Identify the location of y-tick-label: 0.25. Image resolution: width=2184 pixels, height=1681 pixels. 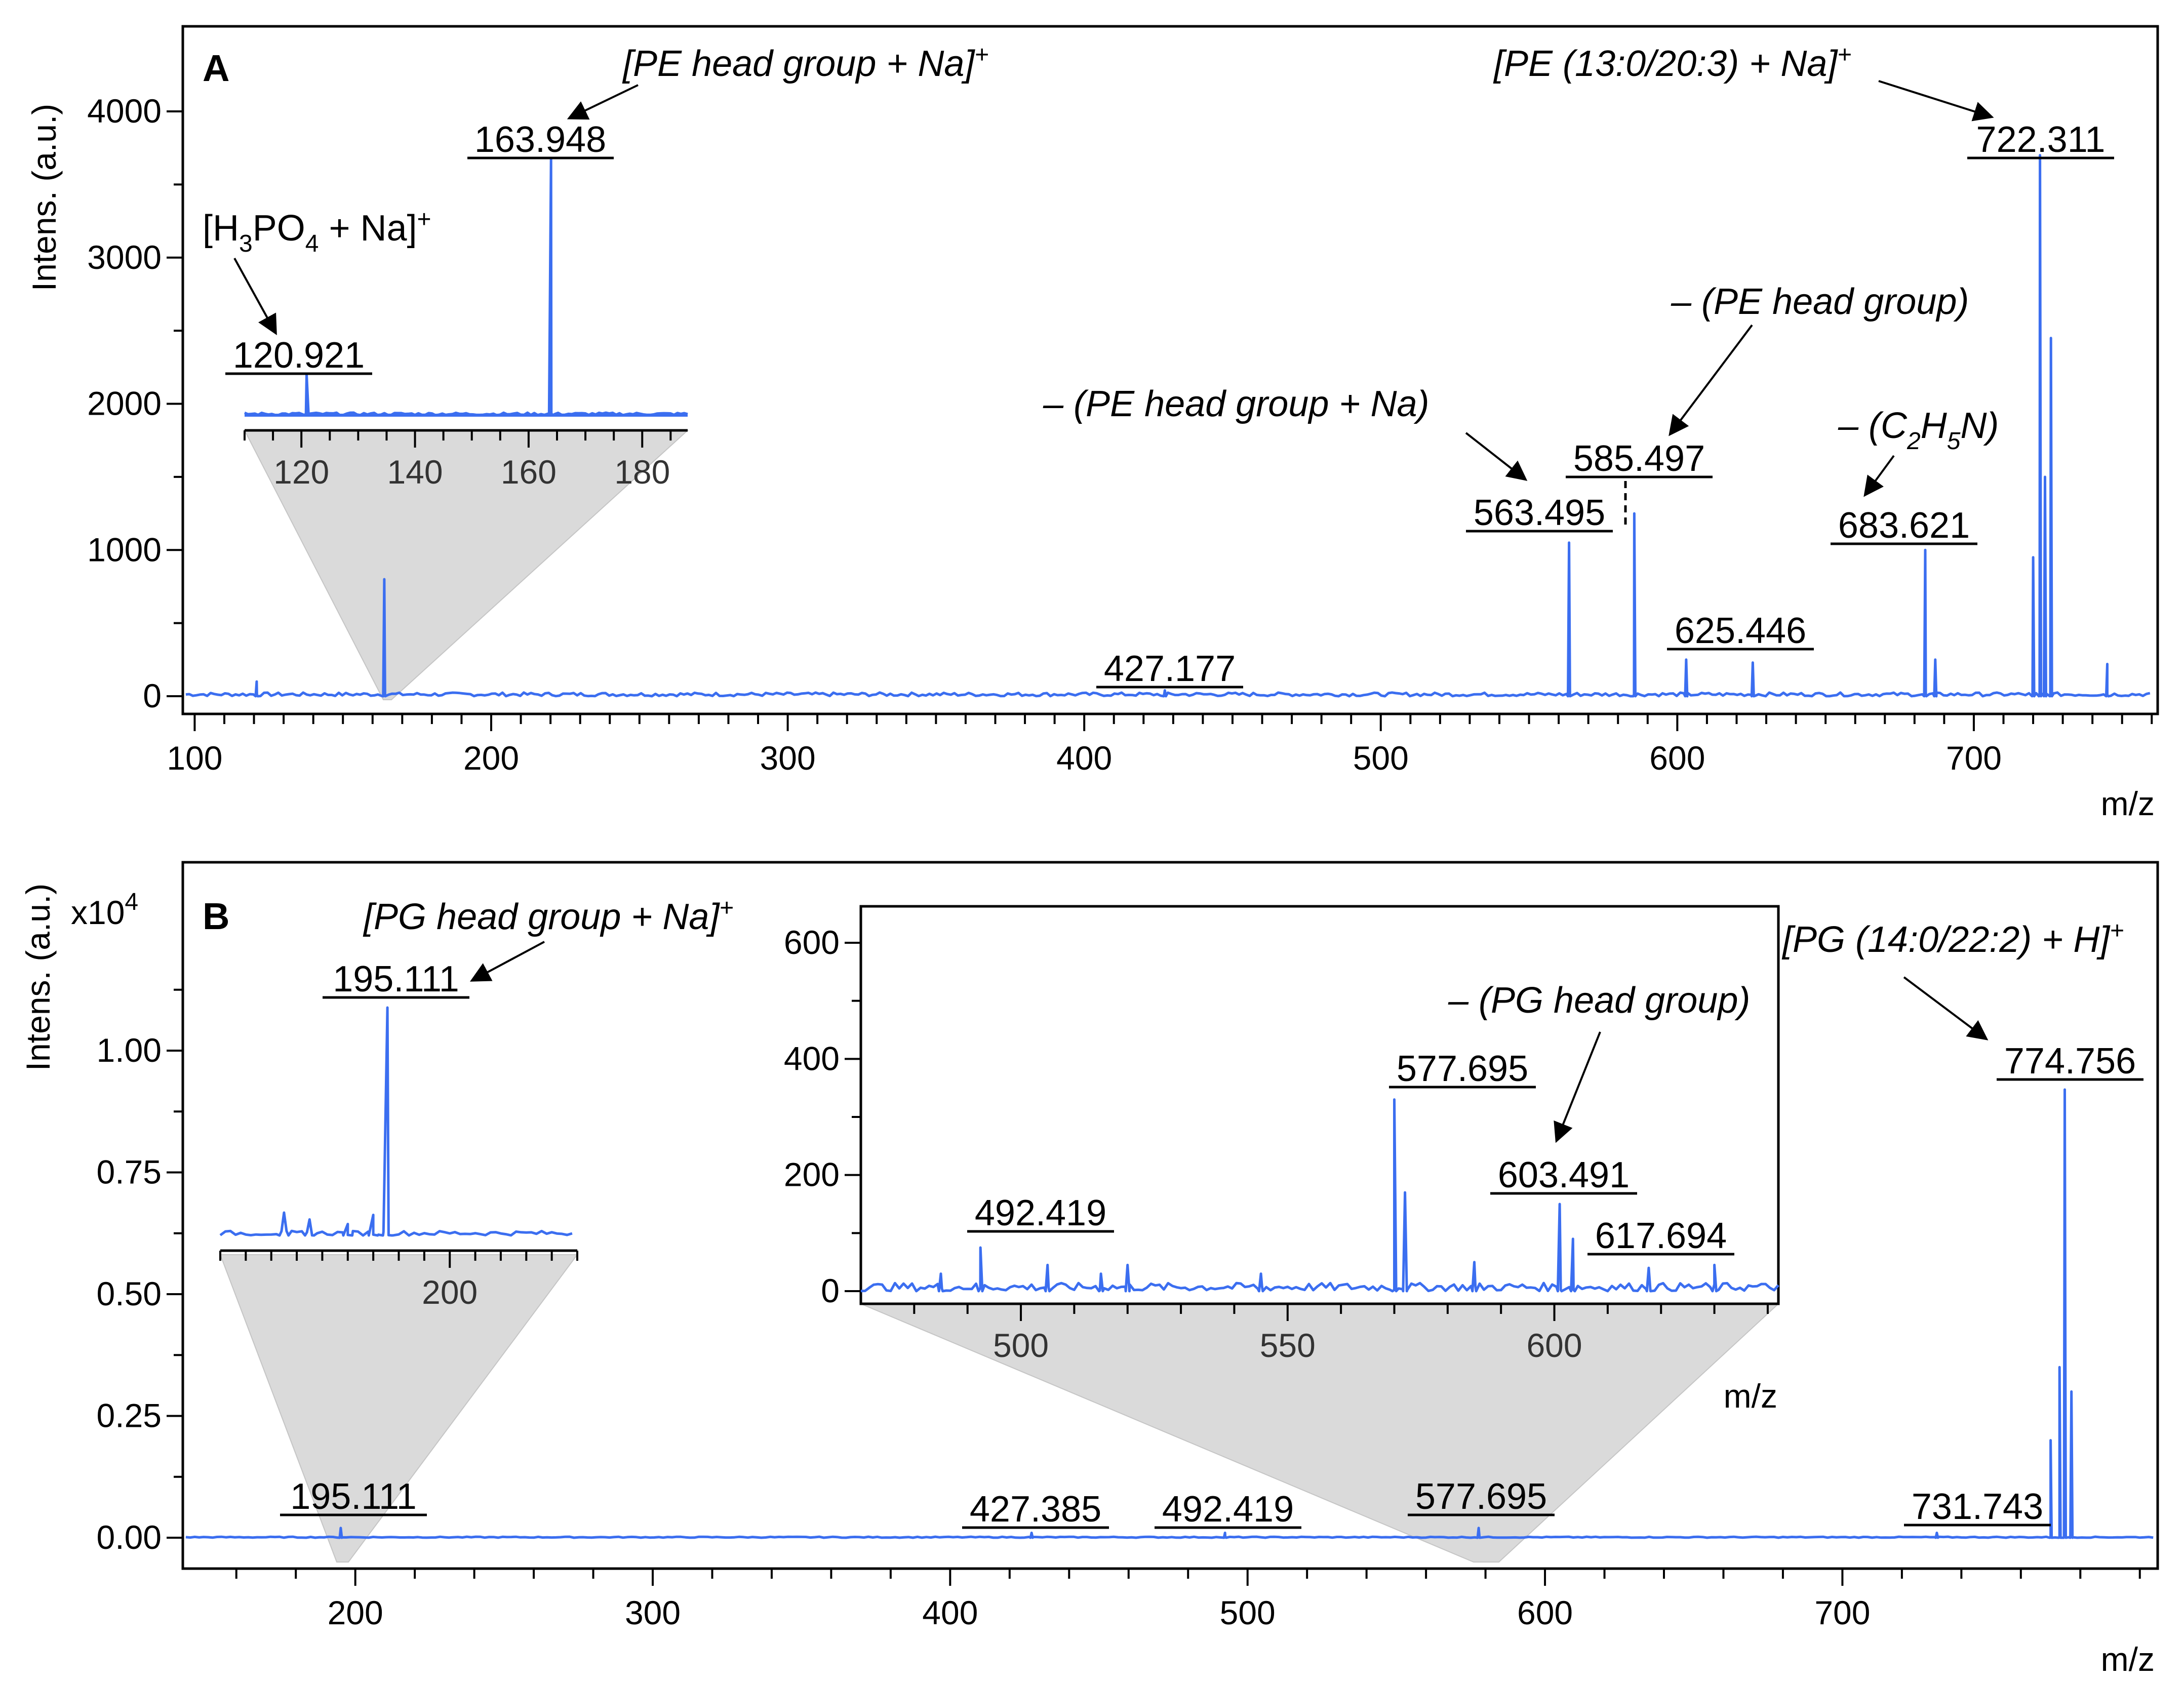
(130, 1415).